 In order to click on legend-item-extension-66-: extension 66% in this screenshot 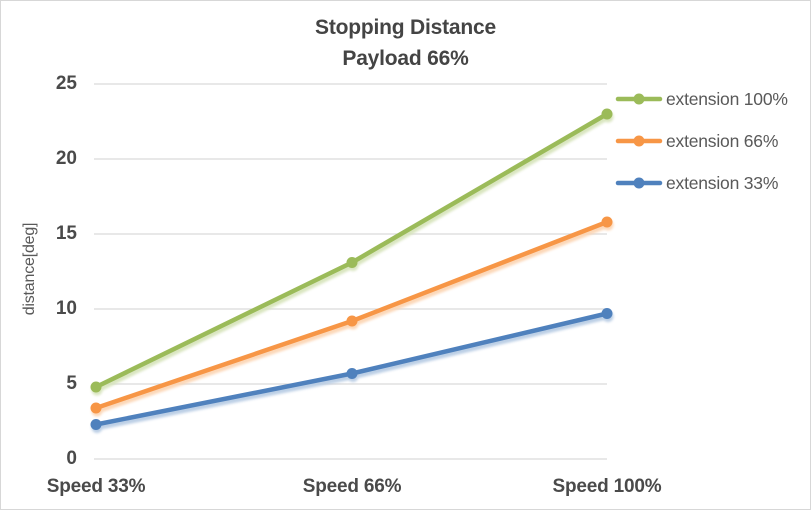, I will do `click(696, 141)`.